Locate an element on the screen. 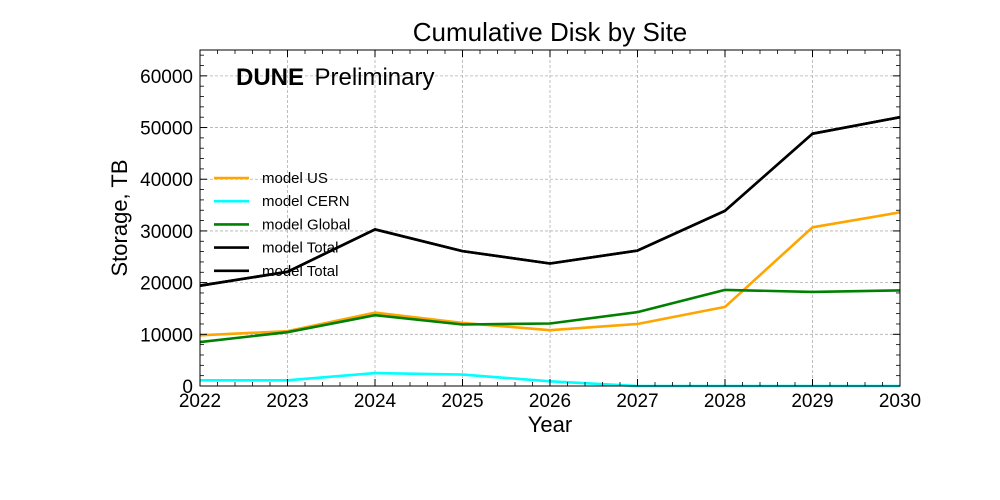 The image size is (1000, 500). watermark: DUNE Preliminary is located at coordinates (335, 77).